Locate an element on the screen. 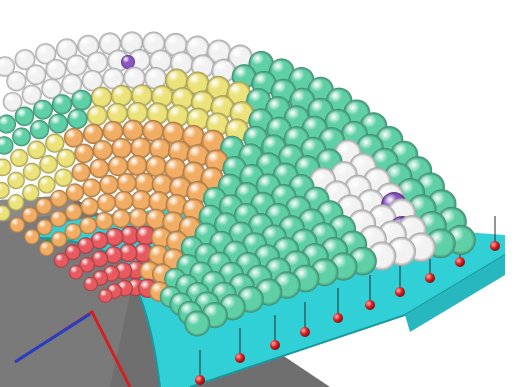 Image resolution: width=517 pixels, height=387 pixels. sphere-purple is located at coordinates (128, 62).